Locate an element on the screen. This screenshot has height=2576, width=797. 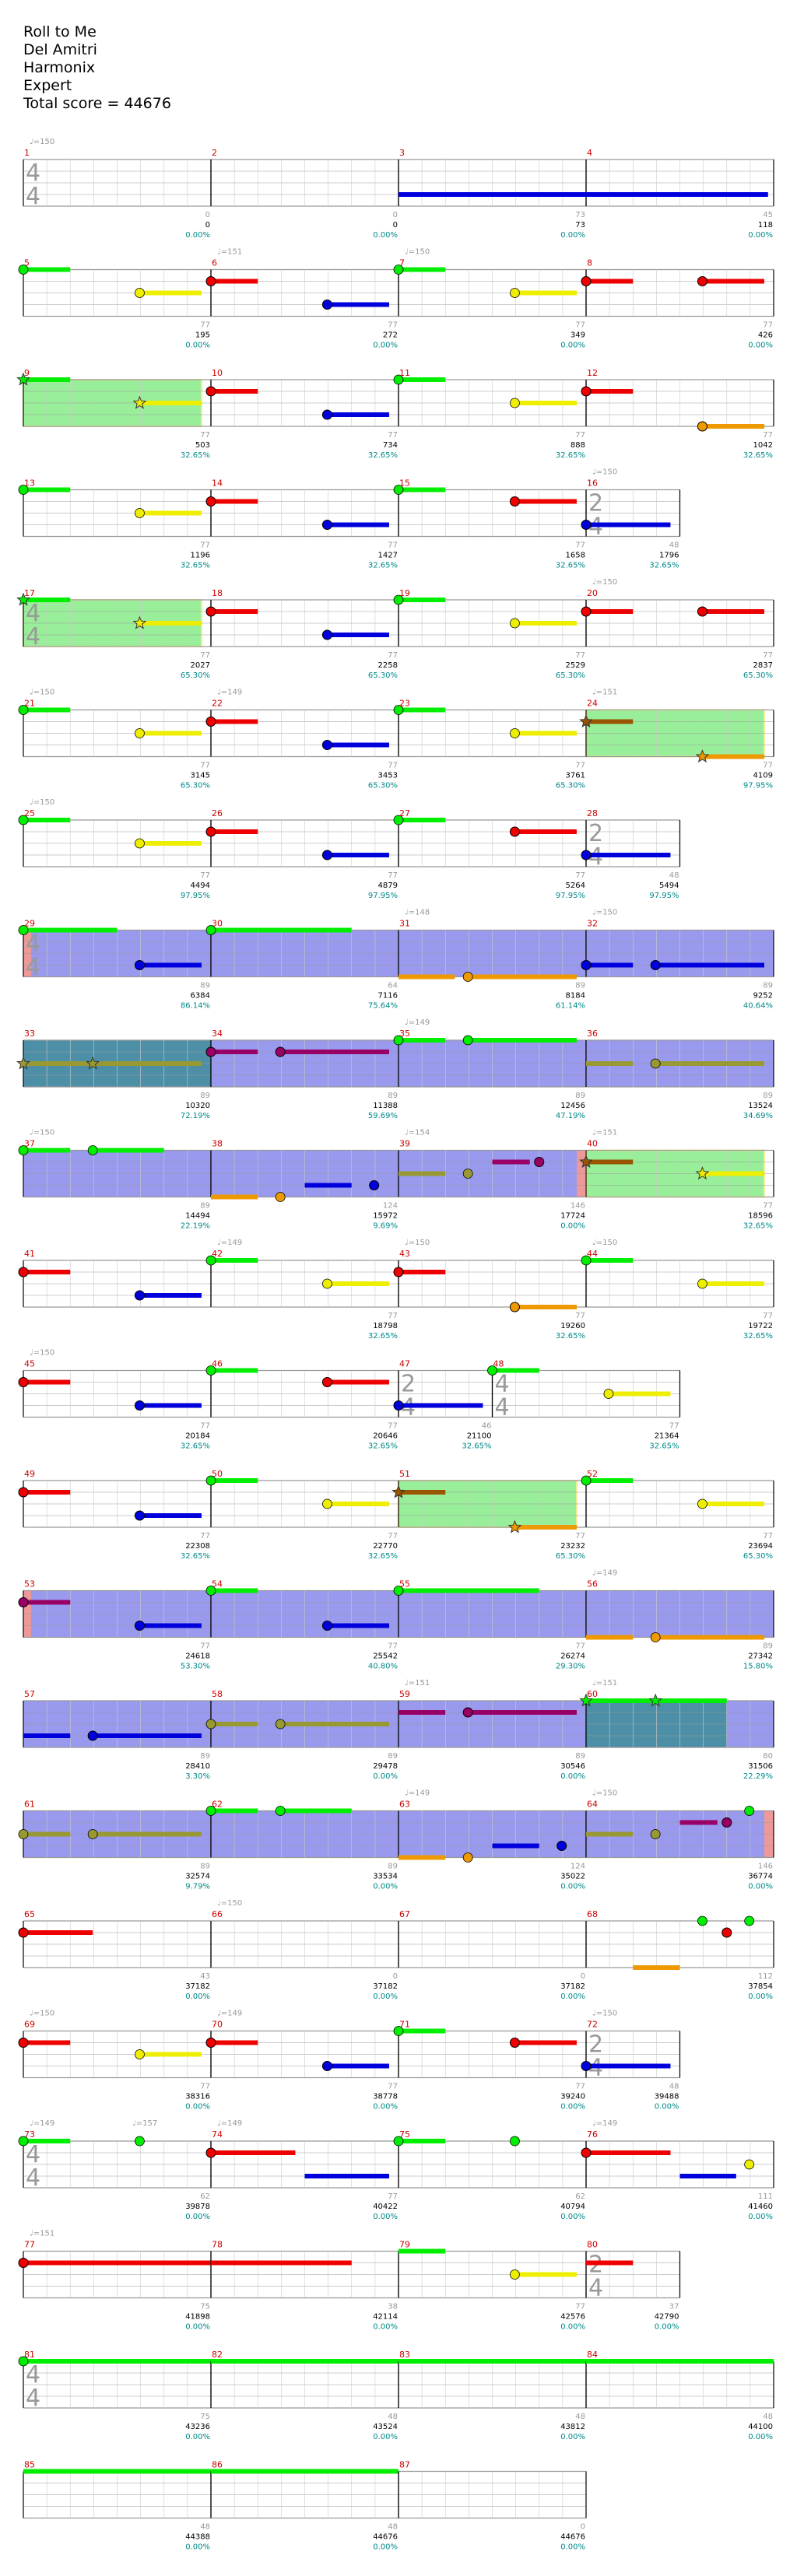
measure-score: 2258 is located at coordinates (388, 666).